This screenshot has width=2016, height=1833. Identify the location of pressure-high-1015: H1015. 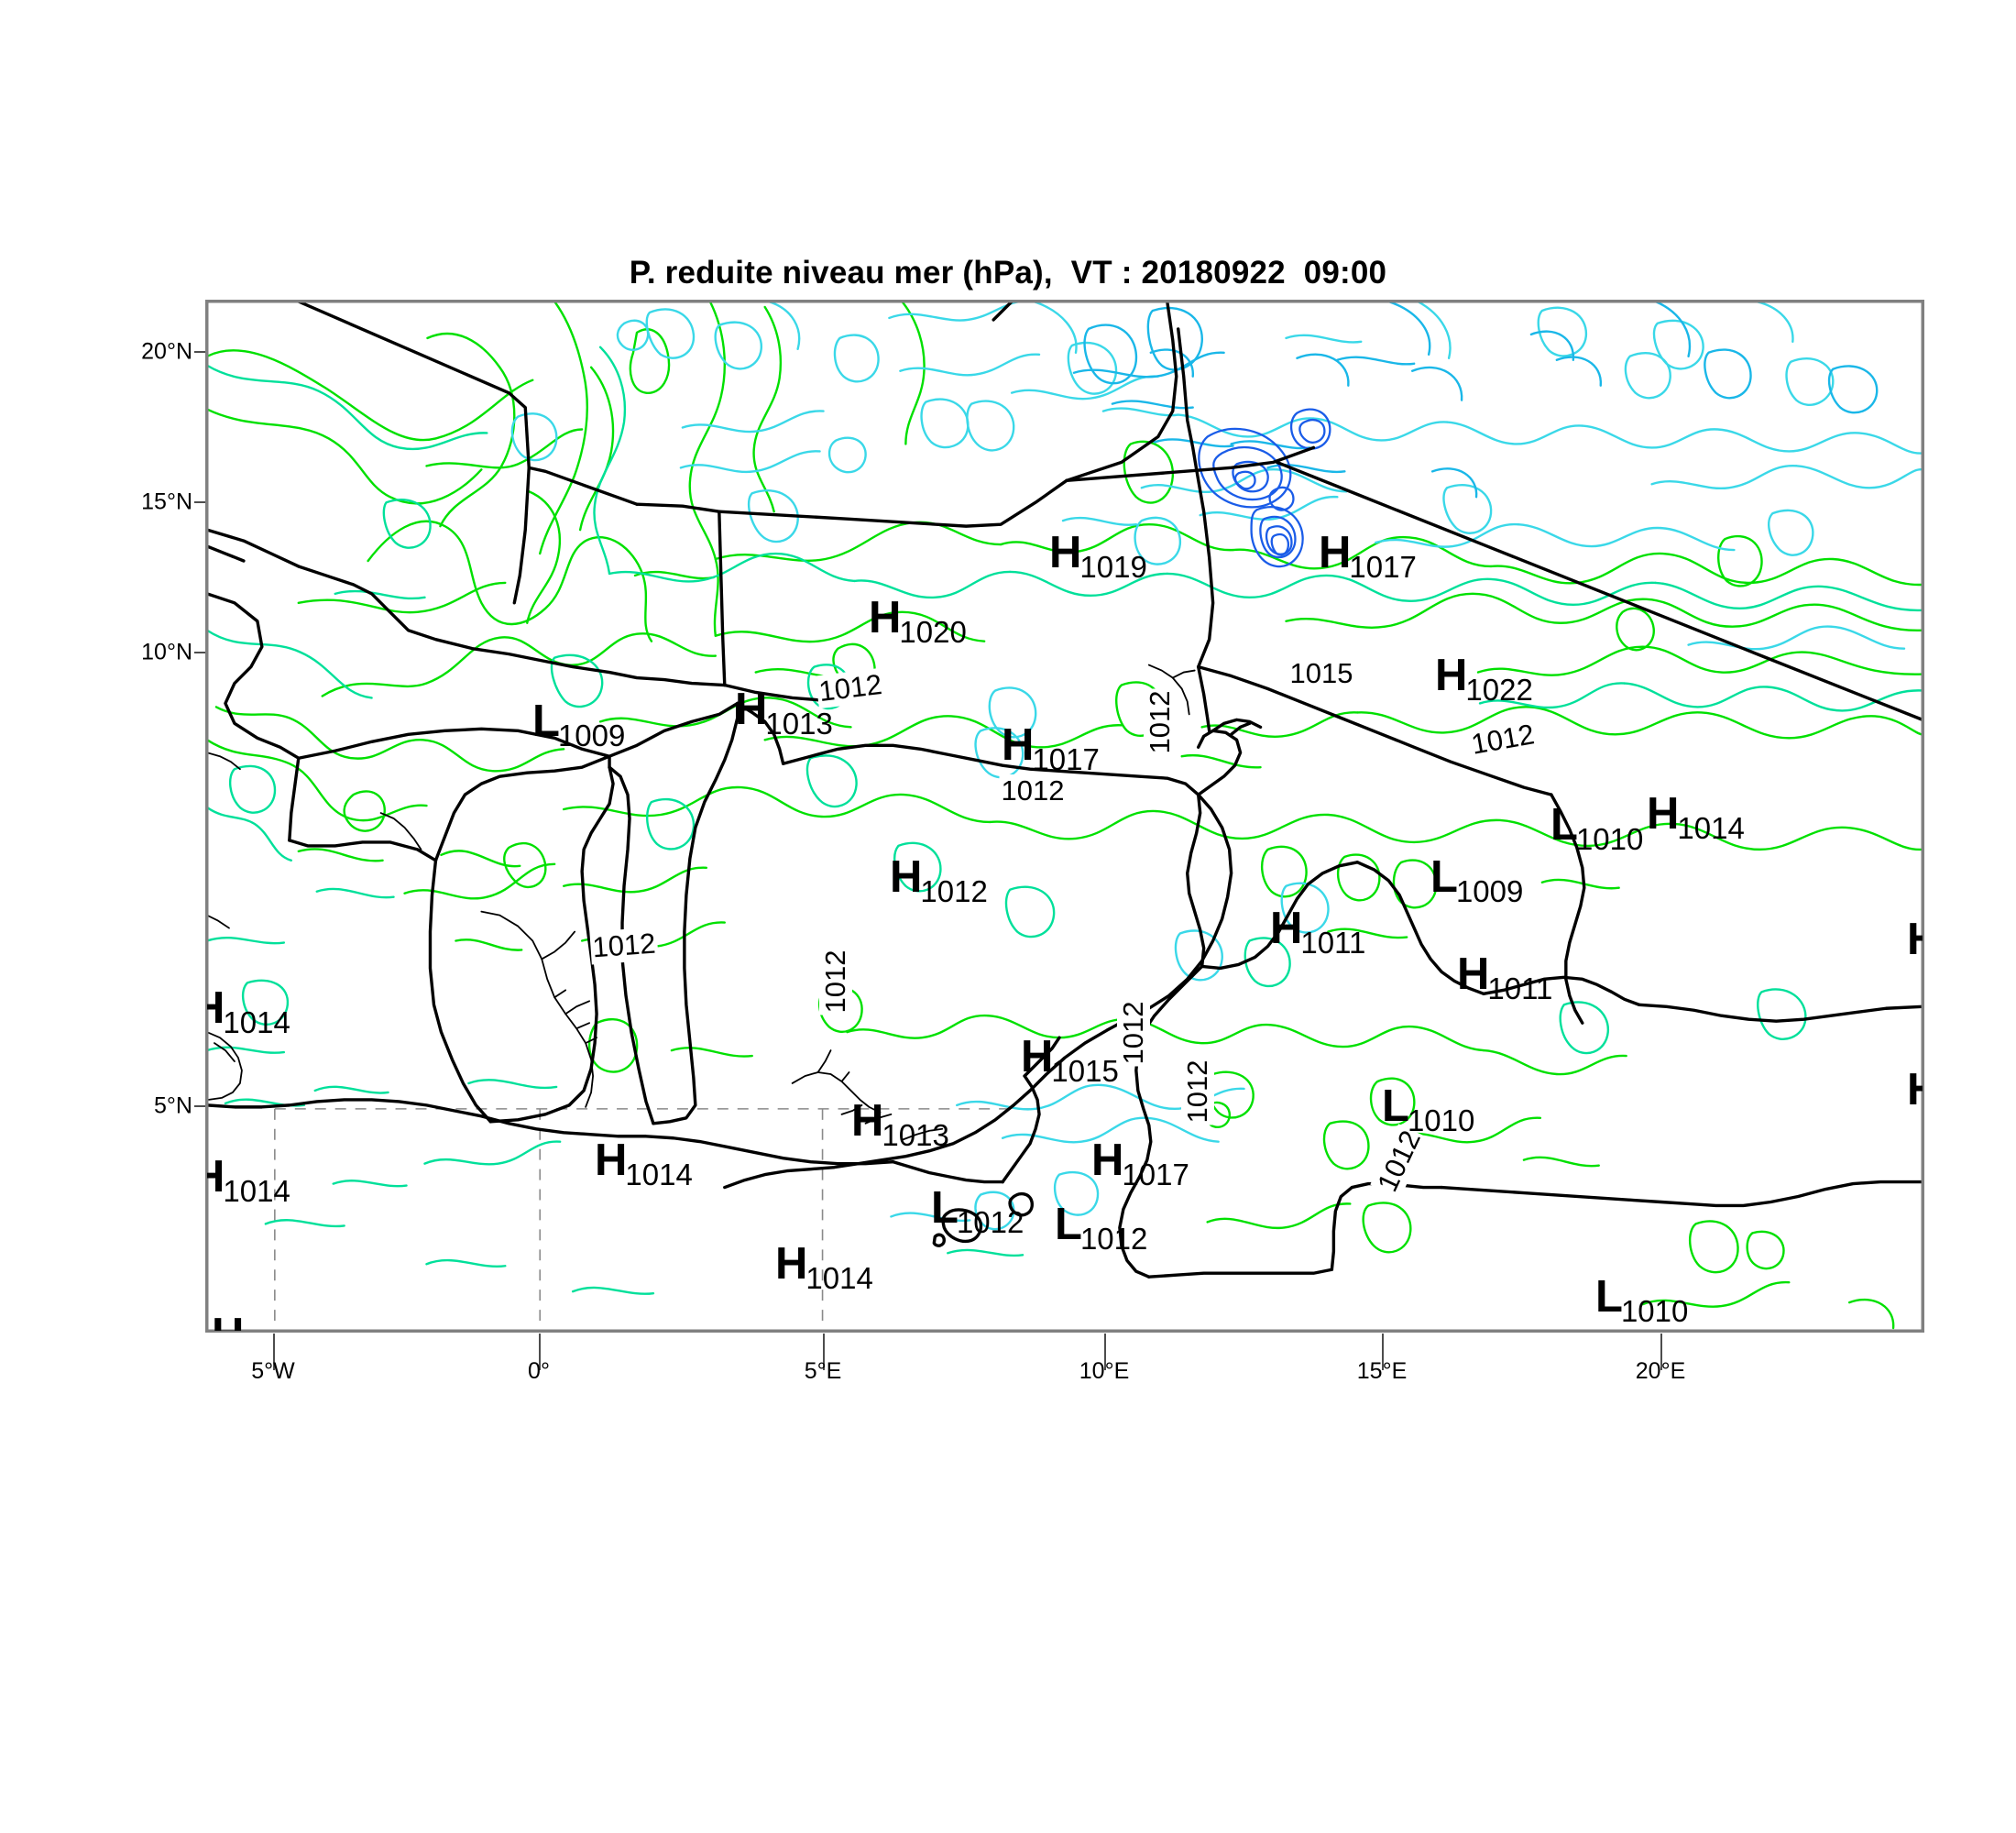
(1071, 1059).